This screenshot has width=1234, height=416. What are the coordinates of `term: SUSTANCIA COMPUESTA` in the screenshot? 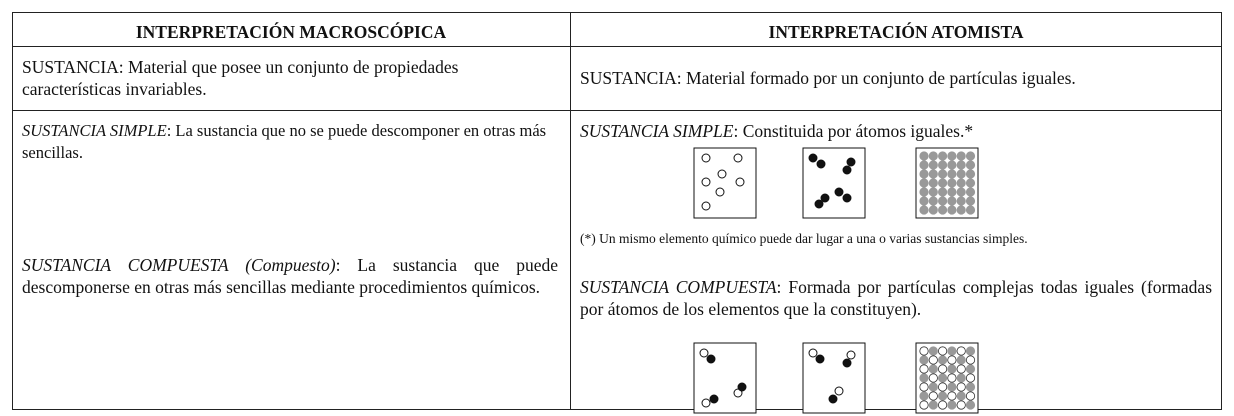 It's located at (678, 287).